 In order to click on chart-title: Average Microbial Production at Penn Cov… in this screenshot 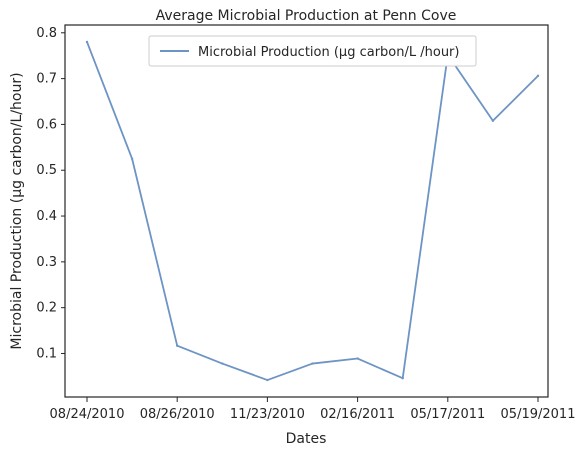, I will do `click(306, 16)`.